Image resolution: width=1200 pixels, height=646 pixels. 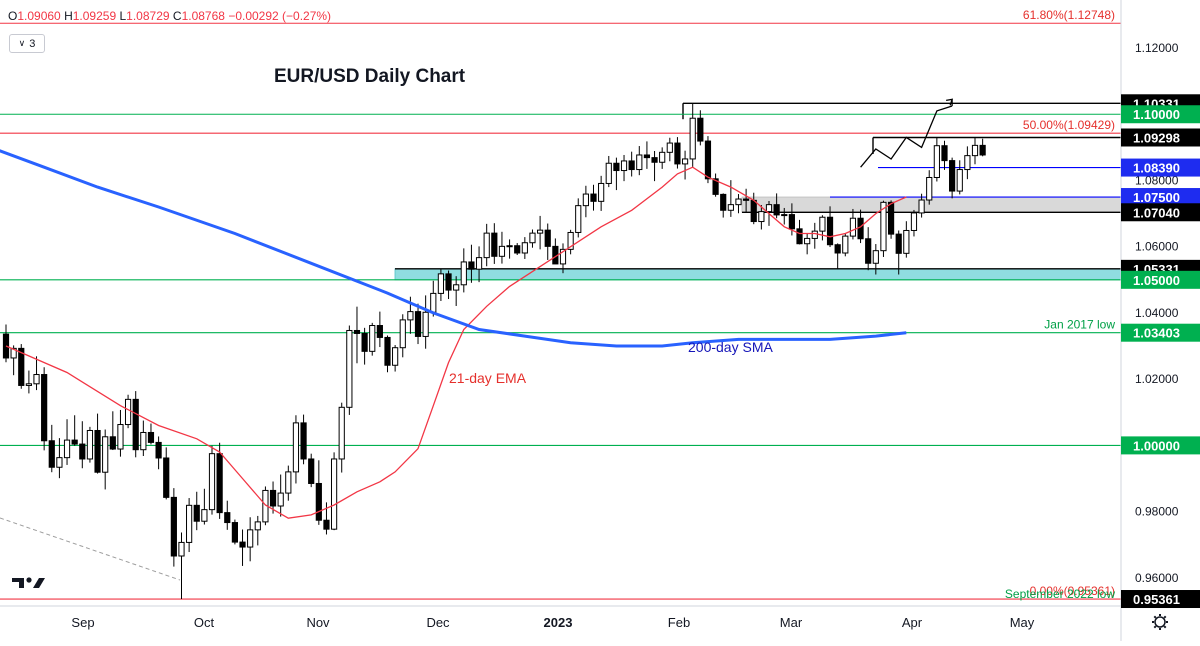 What do you see at coordinates (730, 347) in the screenshot?
I see `sma-annotation: 200-day SMA` at bounding box center [730, 347].